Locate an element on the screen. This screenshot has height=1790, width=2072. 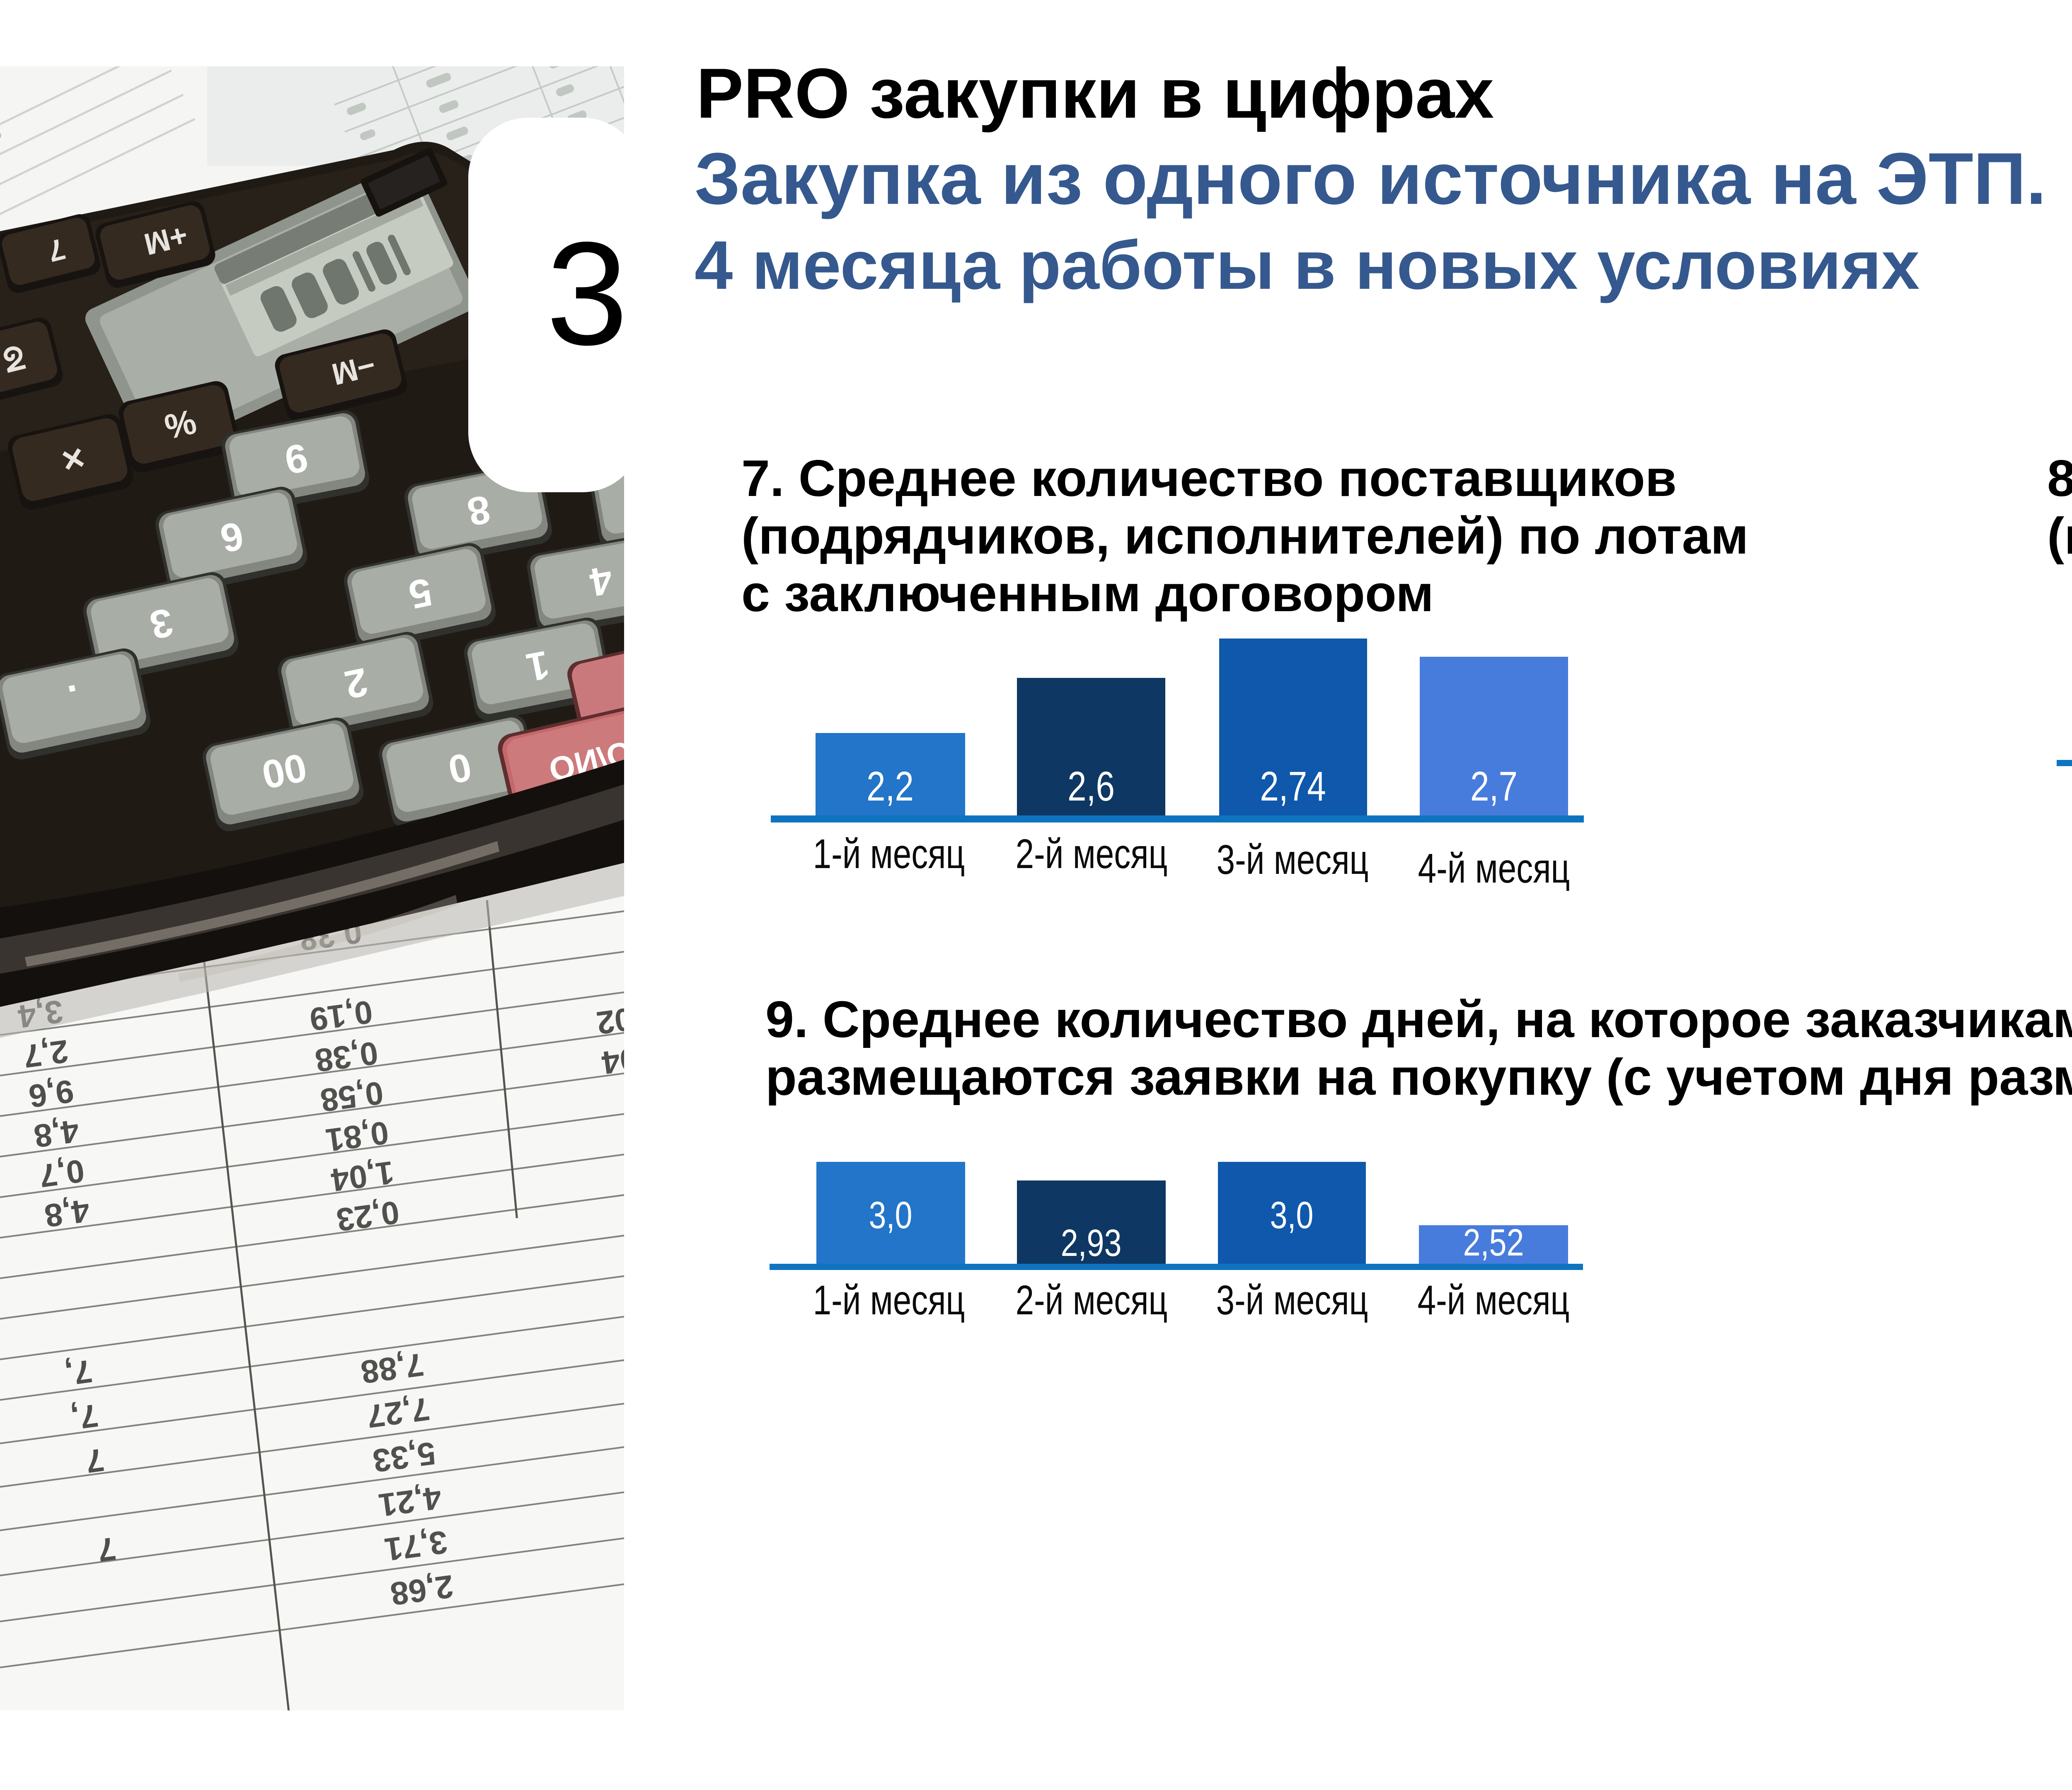
svg-text: 3,71 is located at coordinates (416, 1546).